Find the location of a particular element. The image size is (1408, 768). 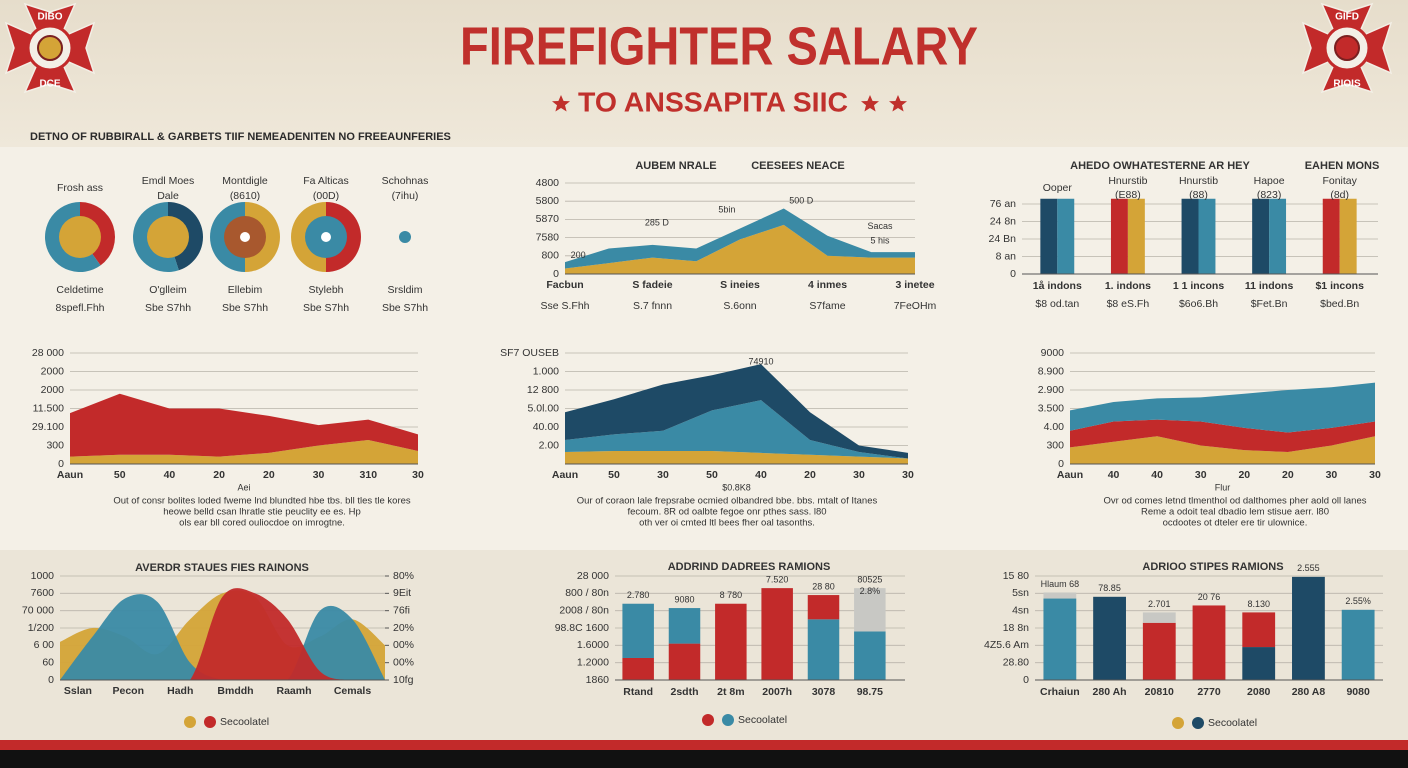

donut-footer: O'glleim is located at coordinates (168, 290).